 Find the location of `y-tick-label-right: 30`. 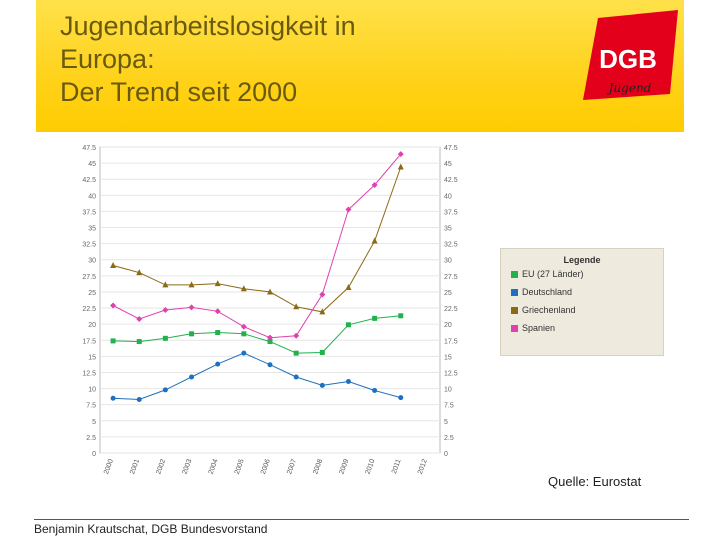

y-tick-label-right: 30 is located at coordinates (448, 261).